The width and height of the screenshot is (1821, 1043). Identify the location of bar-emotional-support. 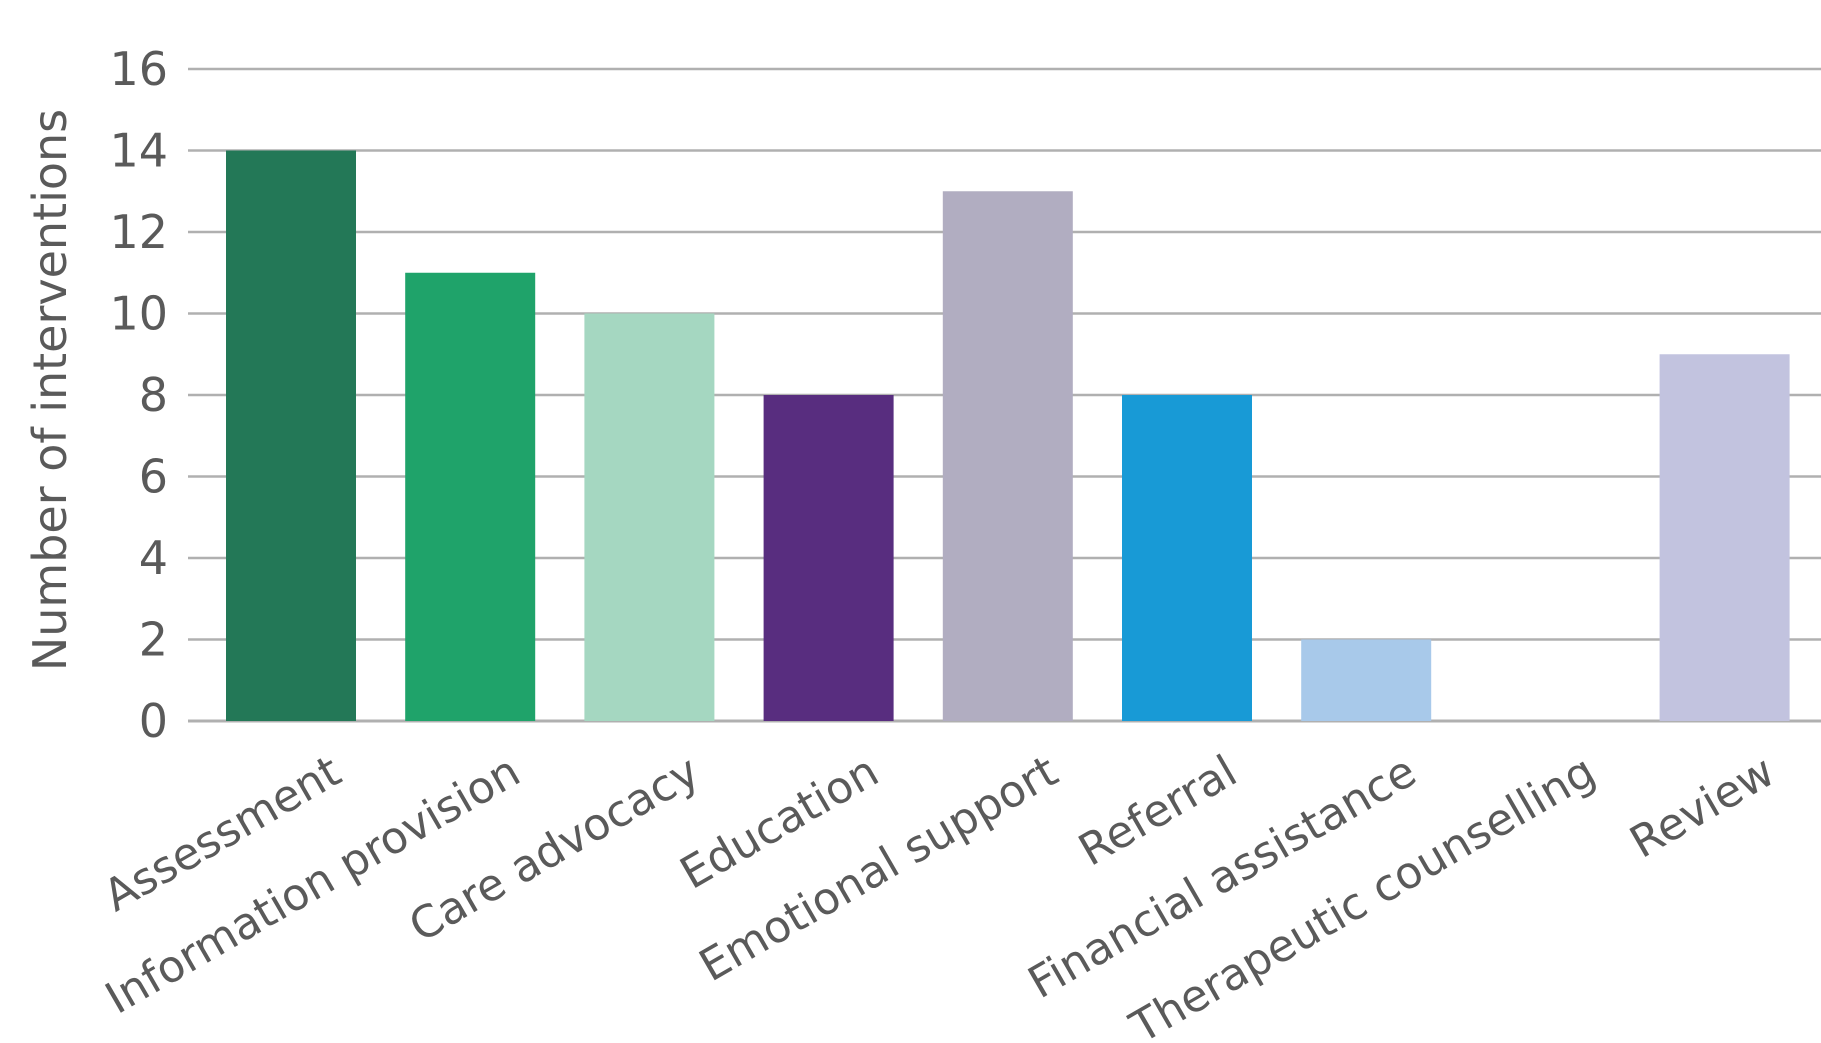
(1007, 456).